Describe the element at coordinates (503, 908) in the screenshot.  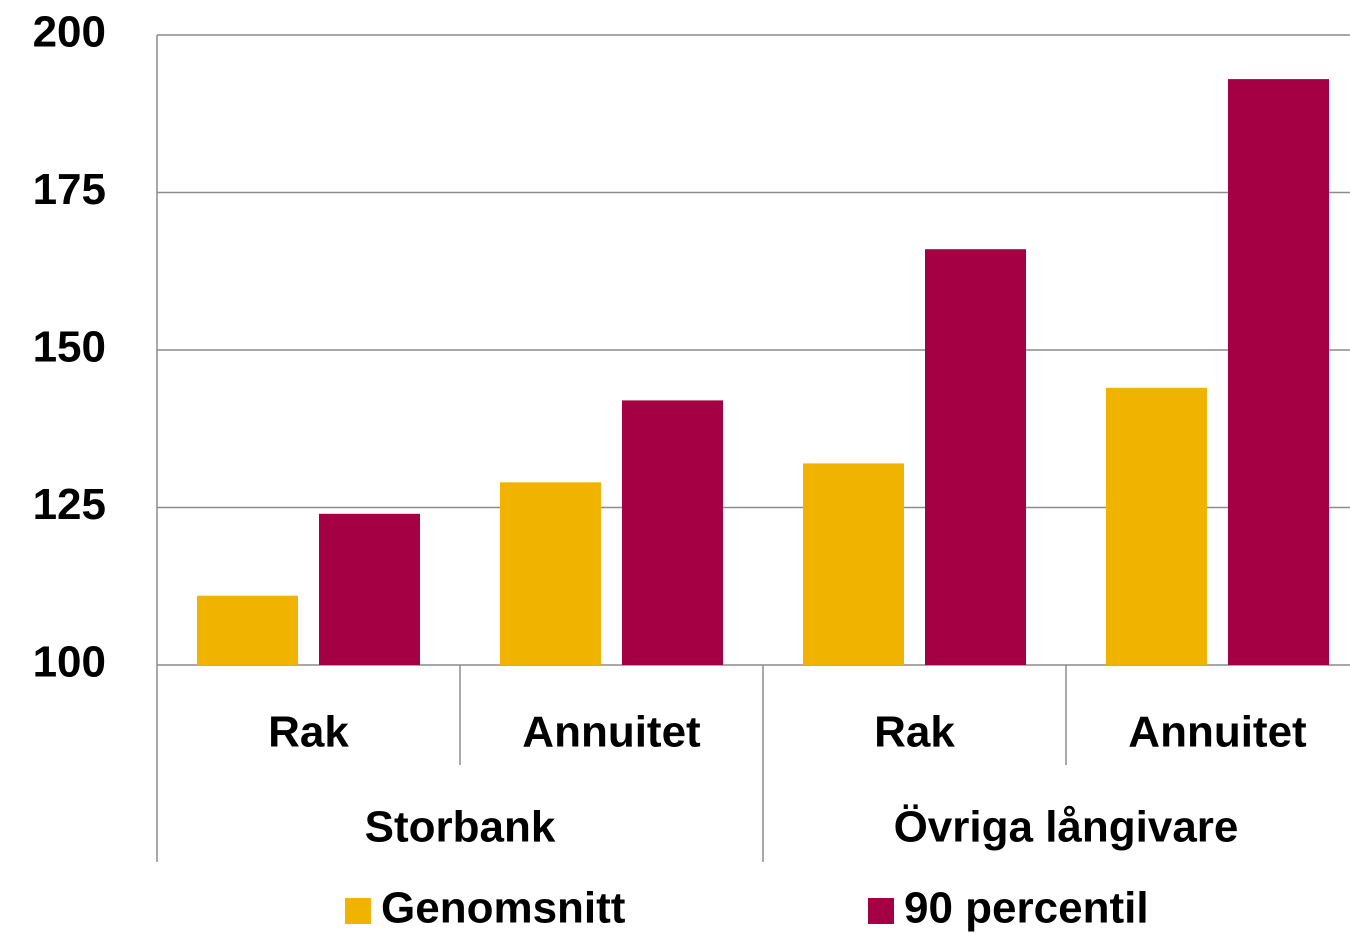
I see `legend-label: Genomsnitt` at that location.